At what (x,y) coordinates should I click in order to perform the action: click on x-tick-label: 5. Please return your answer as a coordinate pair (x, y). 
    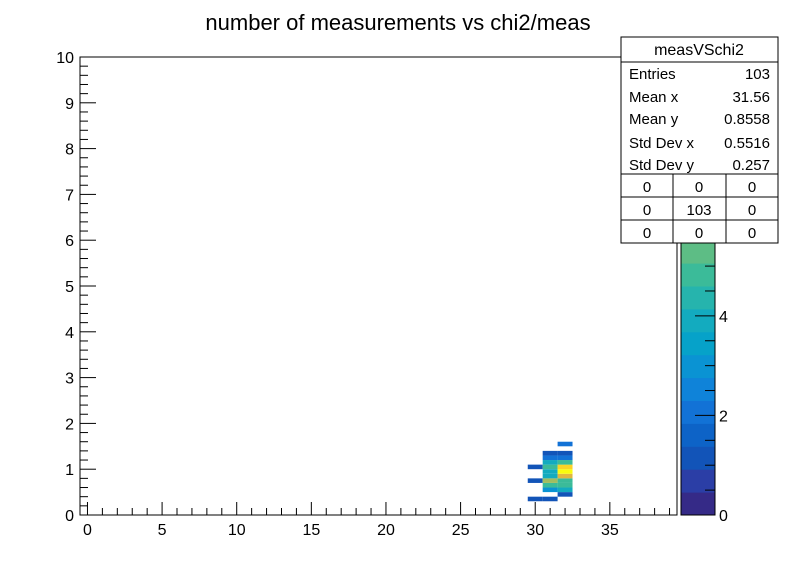
    Looking at the image, I should click on (162, 530).